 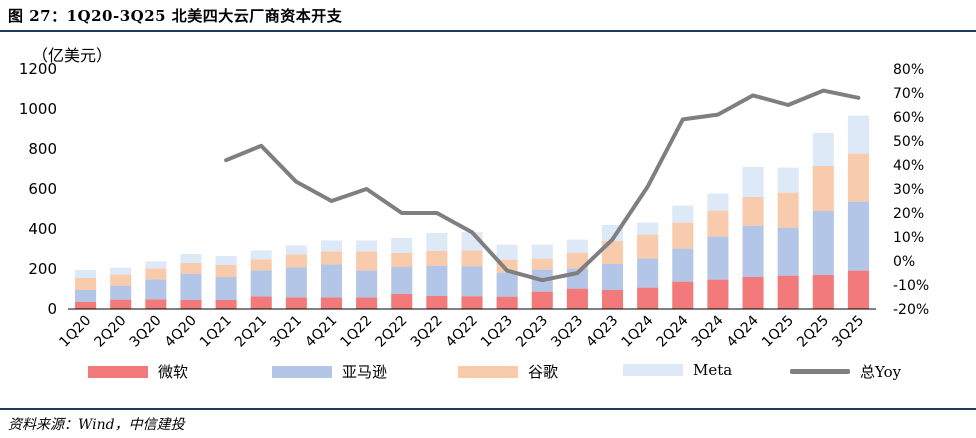 What do you see at coordinates (673, 331) in the screenshot?
I see `x-tick-label: 2Q24` at bounding box center [673, 331].